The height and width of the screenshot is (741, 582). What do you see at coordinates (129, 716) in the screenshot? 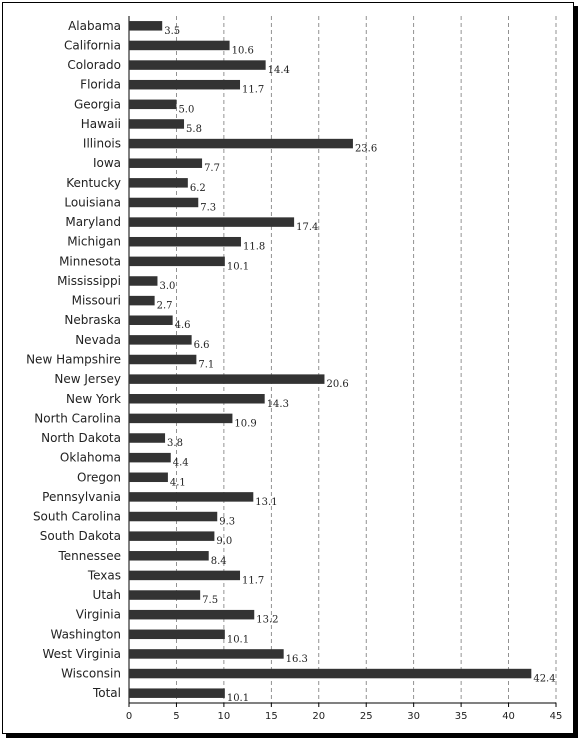
I see `x-tick-label: 0` at bounding box center [129, 716].